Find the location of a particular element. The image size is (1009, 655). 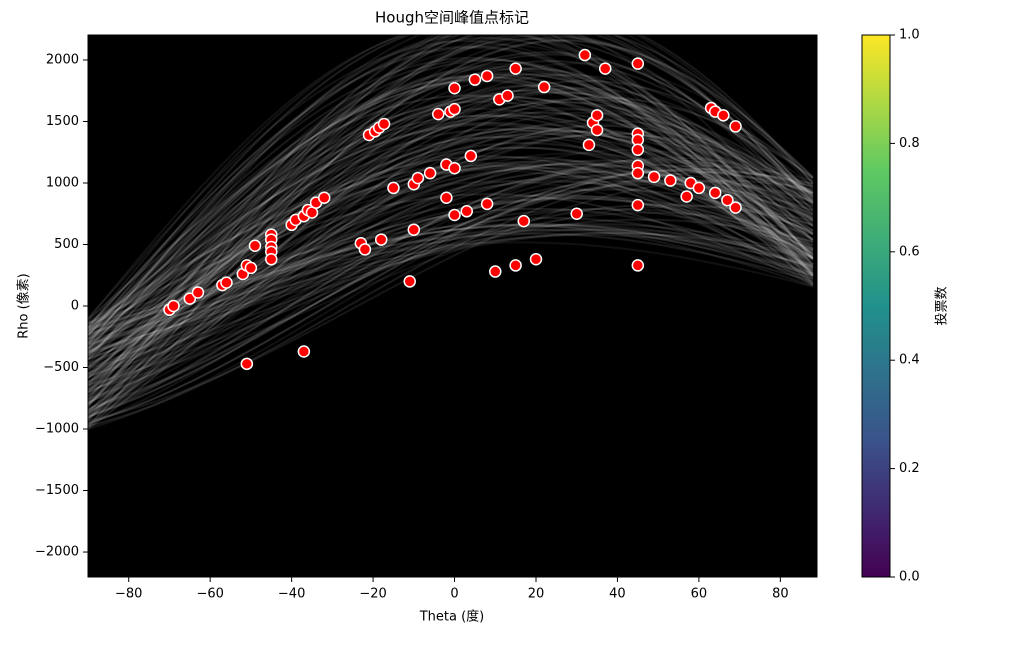

x-tick-label: 20 is located at coordinates (536, 594).